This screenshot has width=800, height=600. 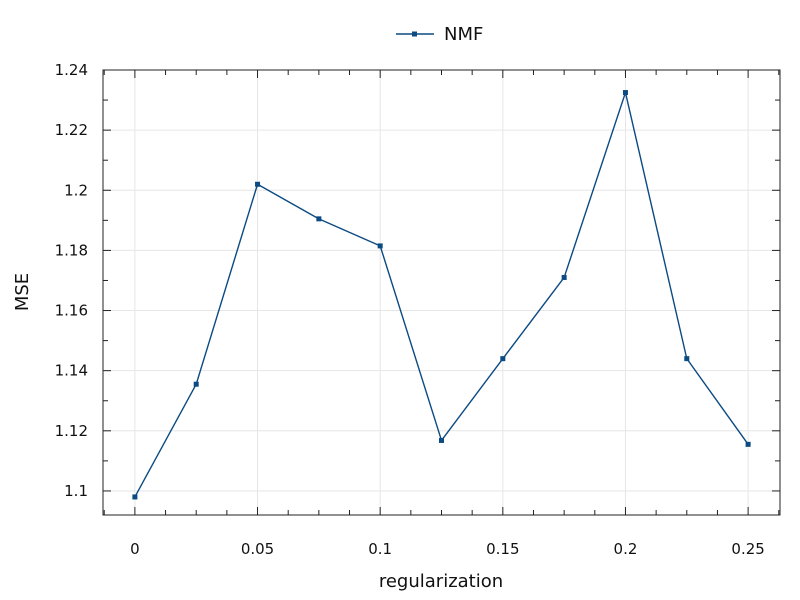 I want to click on x-tick-label-5: 0.25, so click(x=747, y=549).